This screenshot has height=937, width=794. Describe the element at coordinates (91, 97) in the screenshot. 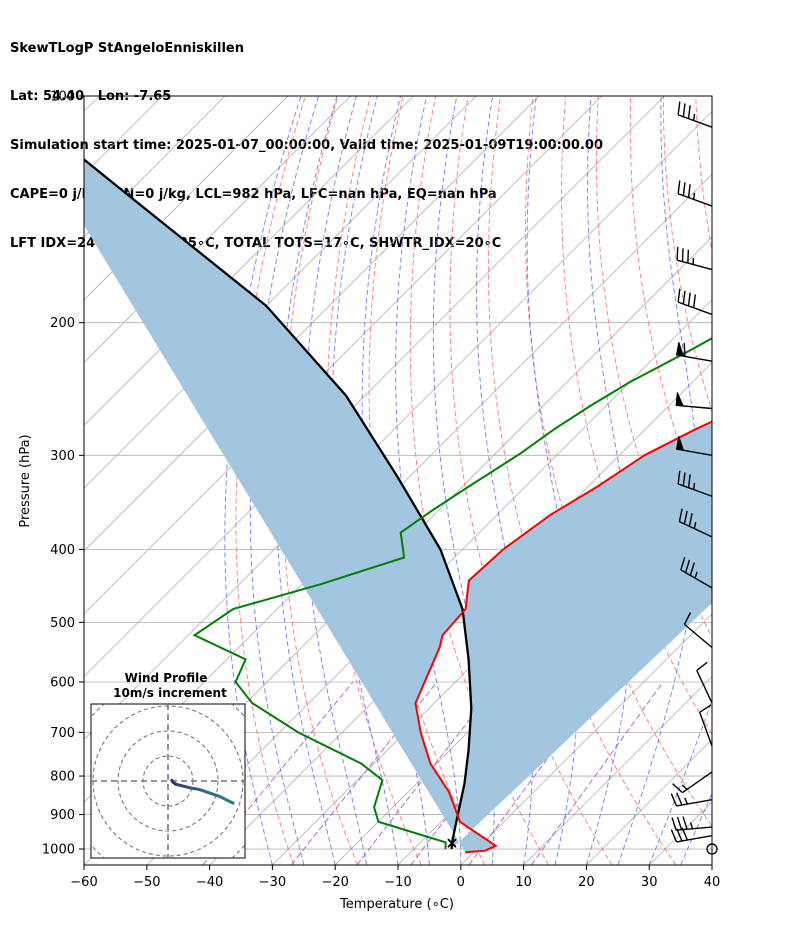

I see `header-latlon: Lat: 54.40 Lon: -7.65` at that location.